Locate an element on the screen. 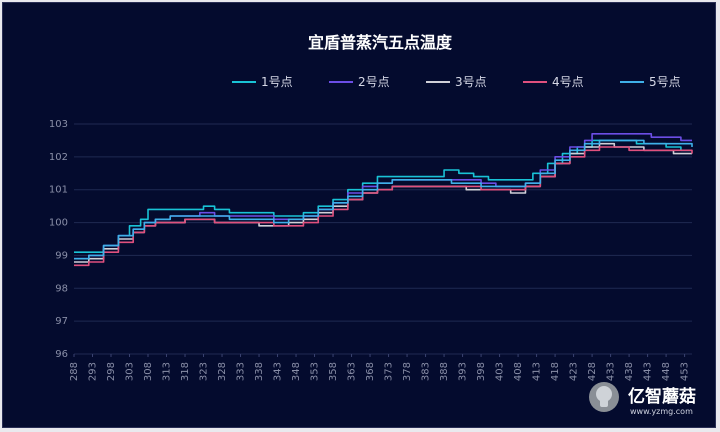 The width and height of the screenshot is (720, 432). x-tick-label: 303 is located at coordinates (130, 371).